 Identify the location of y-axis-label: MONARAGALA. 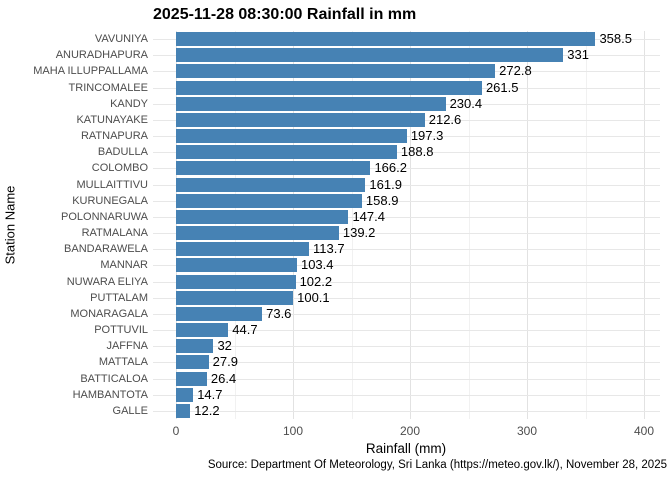
(109, 313).